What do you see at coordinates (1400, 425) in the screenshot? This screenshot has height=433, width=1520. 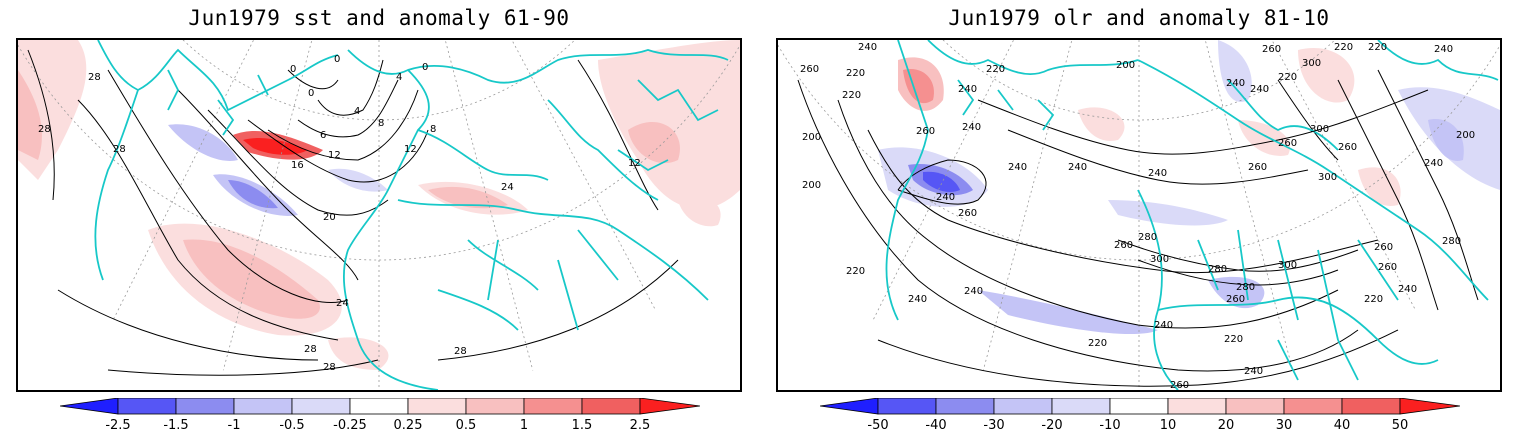 I see `colorbar-label: 50` at bounding box center [1400, 425].